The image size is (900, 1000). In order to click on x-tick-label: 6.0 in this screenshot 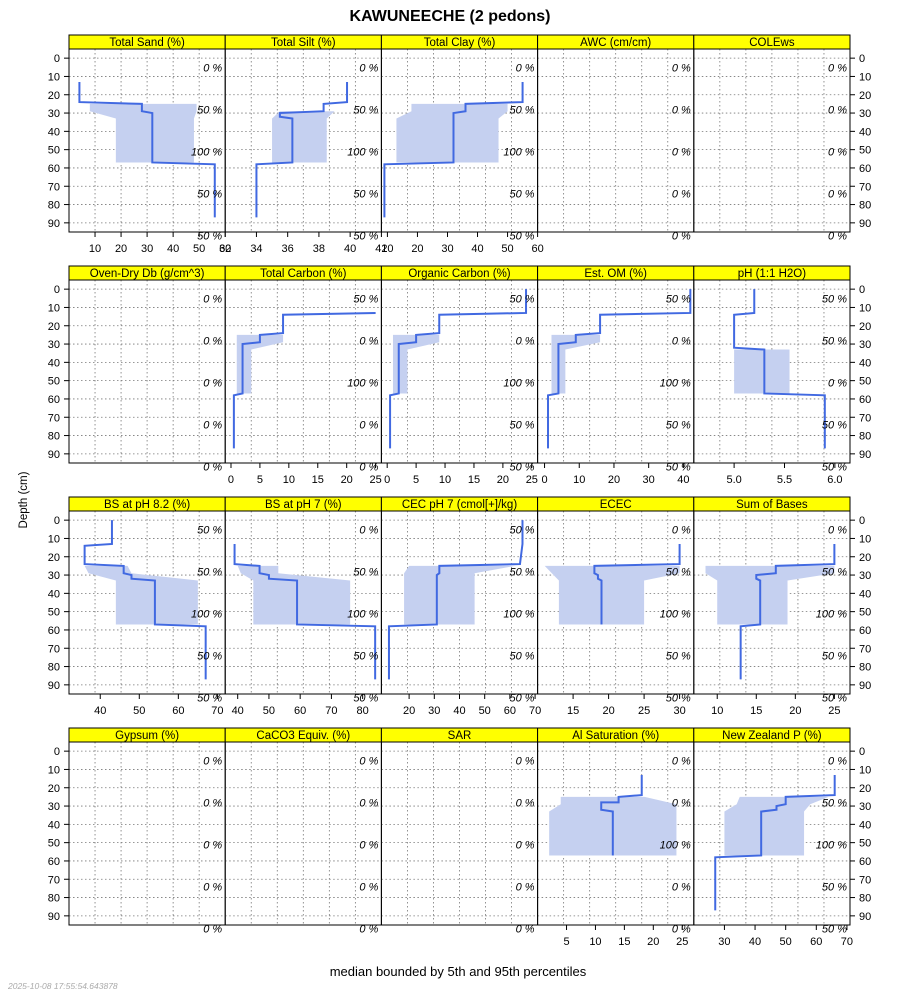, I will do `click(834, 480)`.